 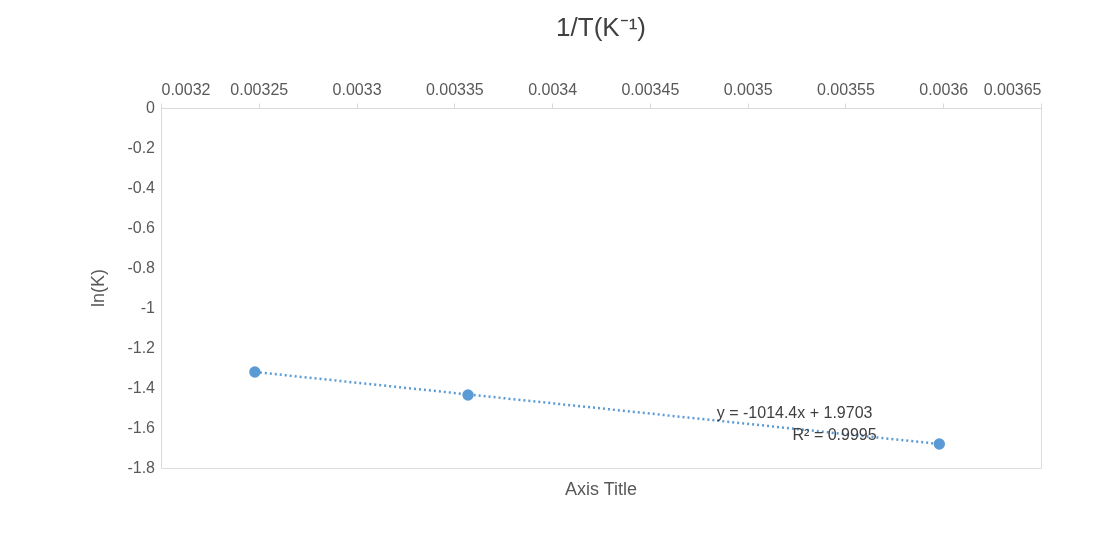 What do you see at coordinates (141, 467) in the screenshot?
I see `y-tick-label: -1.8` at bounding box center [141, 467].